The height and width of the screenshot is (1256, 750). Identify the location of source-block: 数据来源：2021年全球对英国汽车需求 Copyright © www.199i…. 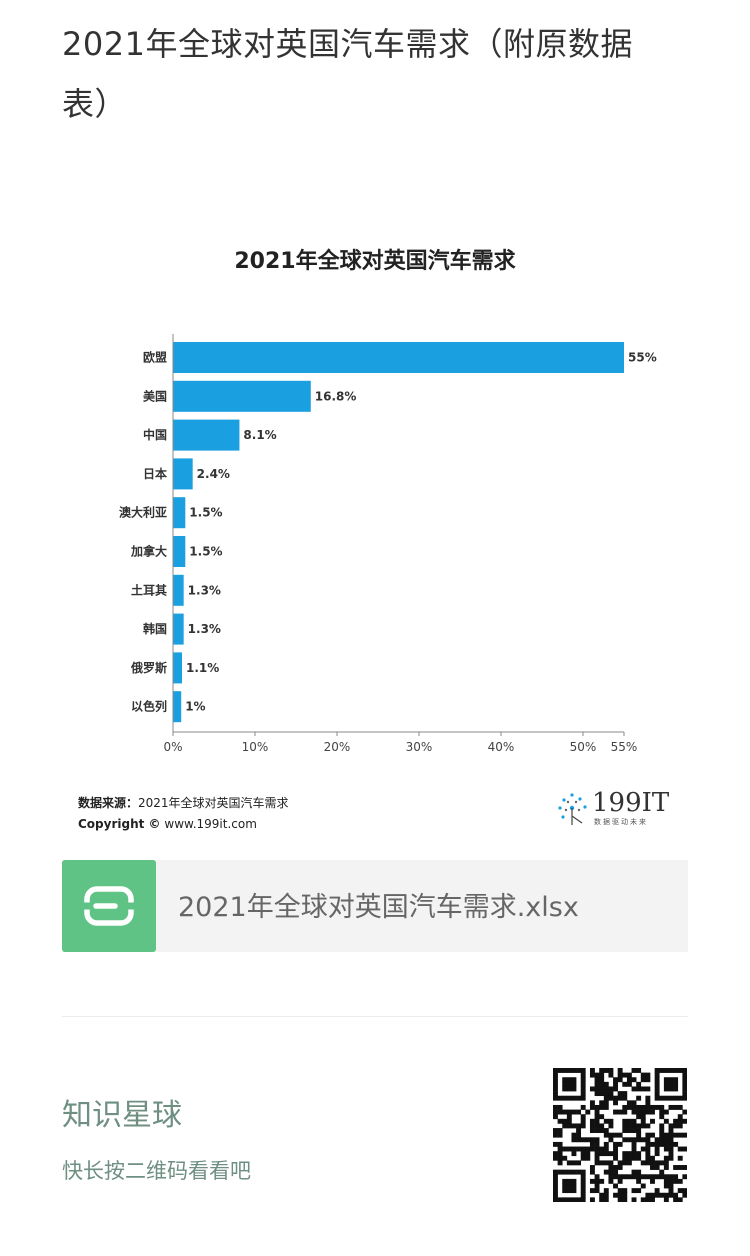
(183, 814).